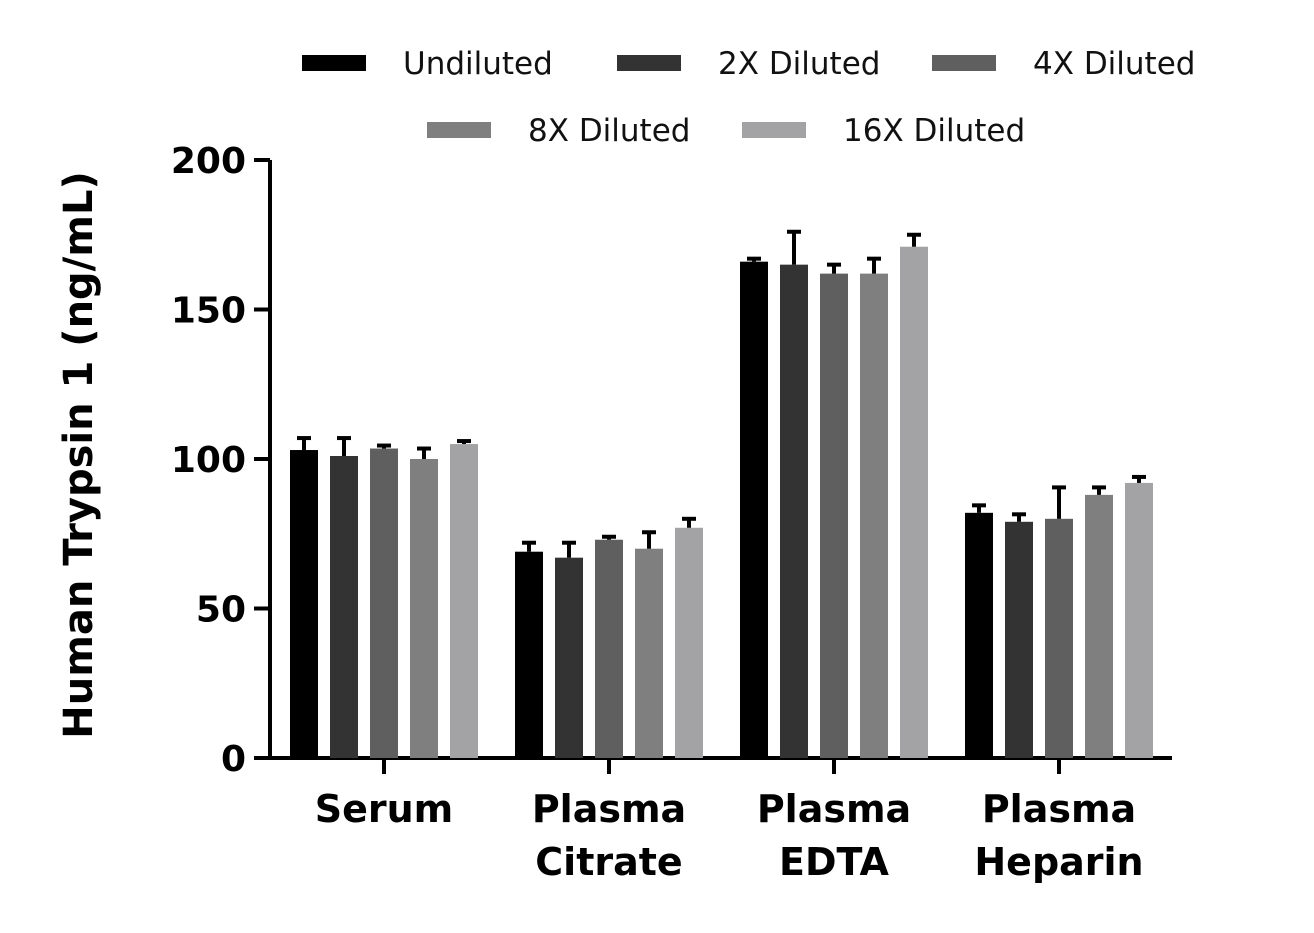  Describe the element at coordinates (208, 161) in the screenshot. I see `y-tick-label: 200` at that location.